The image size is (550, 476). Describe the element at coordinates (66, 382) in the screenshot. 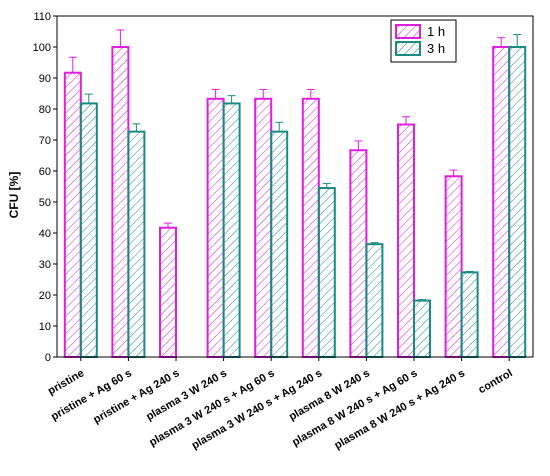

I see `x-tick-label: pristine` at that location.